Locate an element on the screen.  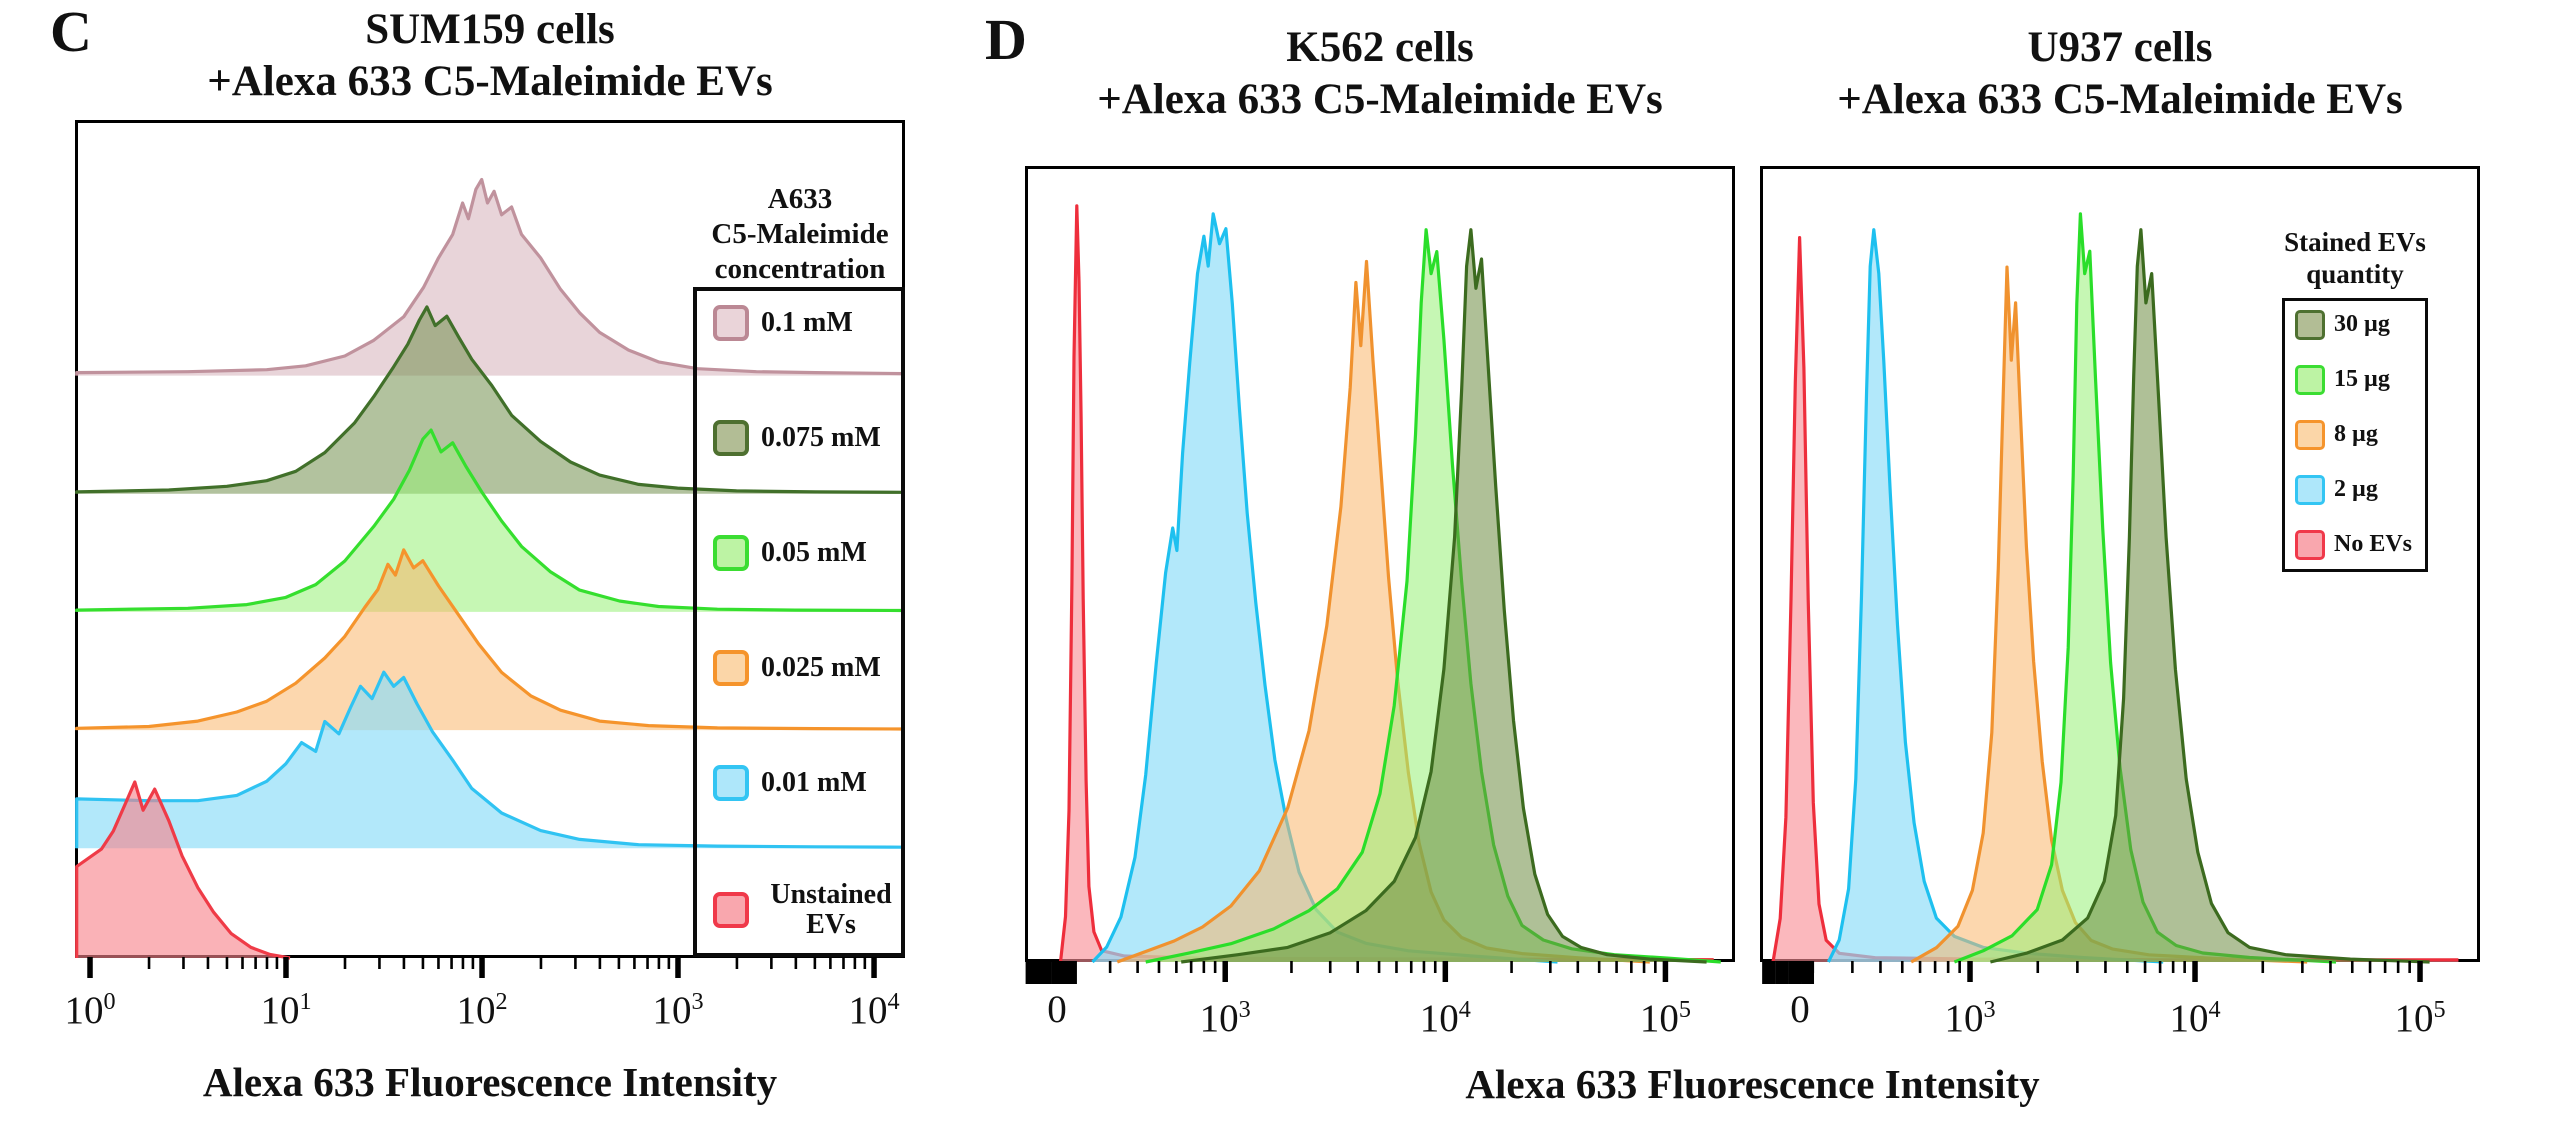
series-fill-0.01 mM is located at coordinates (490, 760).